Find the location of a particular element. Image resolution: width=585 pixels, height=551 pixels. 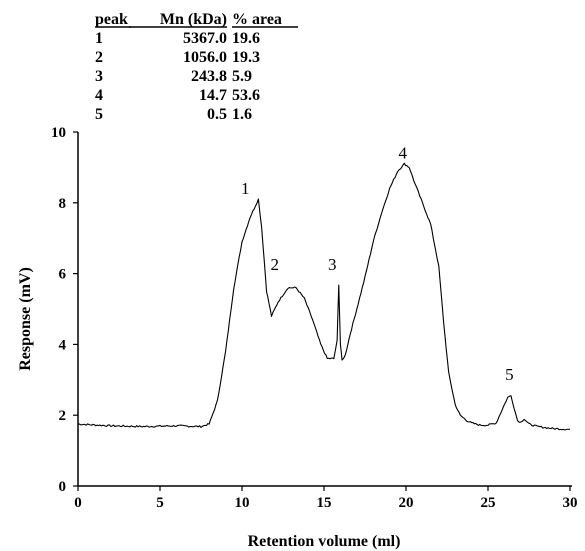

peak-label: 2 is located at coordinates (275, 264).